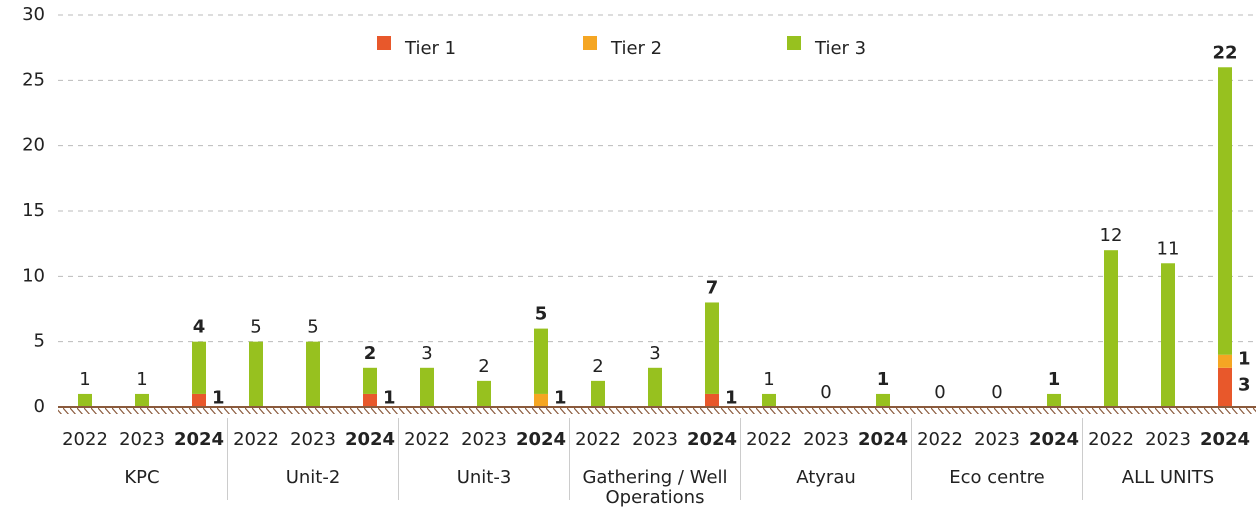  I want to click on group-label: Eco centre, so click(997, 478).